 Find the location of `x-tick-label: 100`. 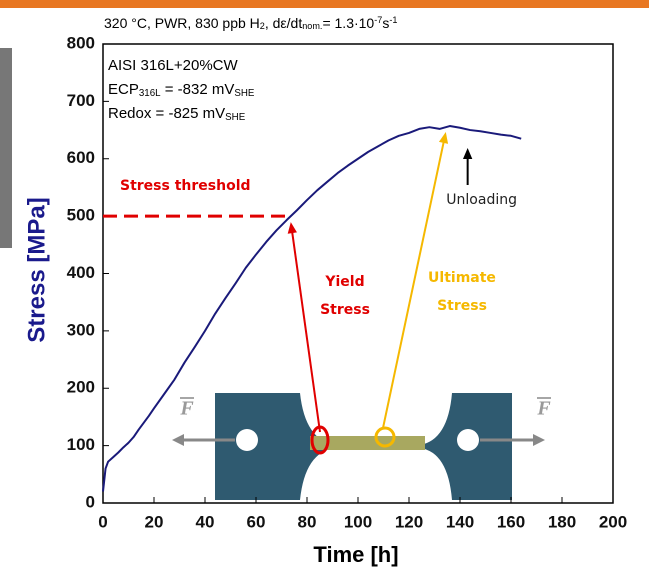

x-tick-label: 100 is located at coordinates (358, 521).